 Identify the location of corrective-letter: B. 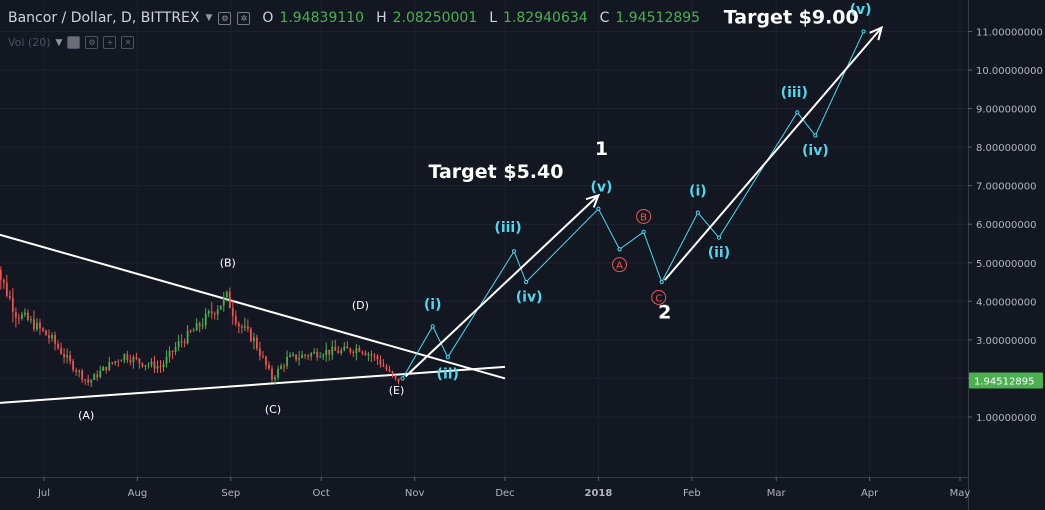
(643, 217).